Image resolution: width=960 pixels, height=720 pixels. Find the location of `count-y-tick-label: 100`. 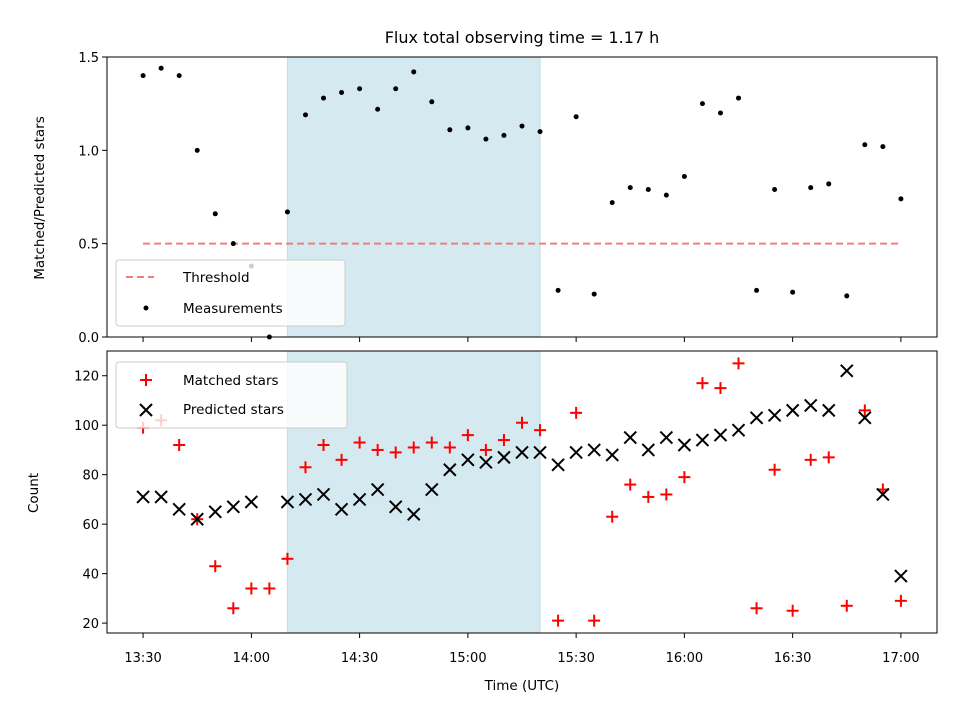

count-y-tick-label: 100 is located at coordinates (86, 426).